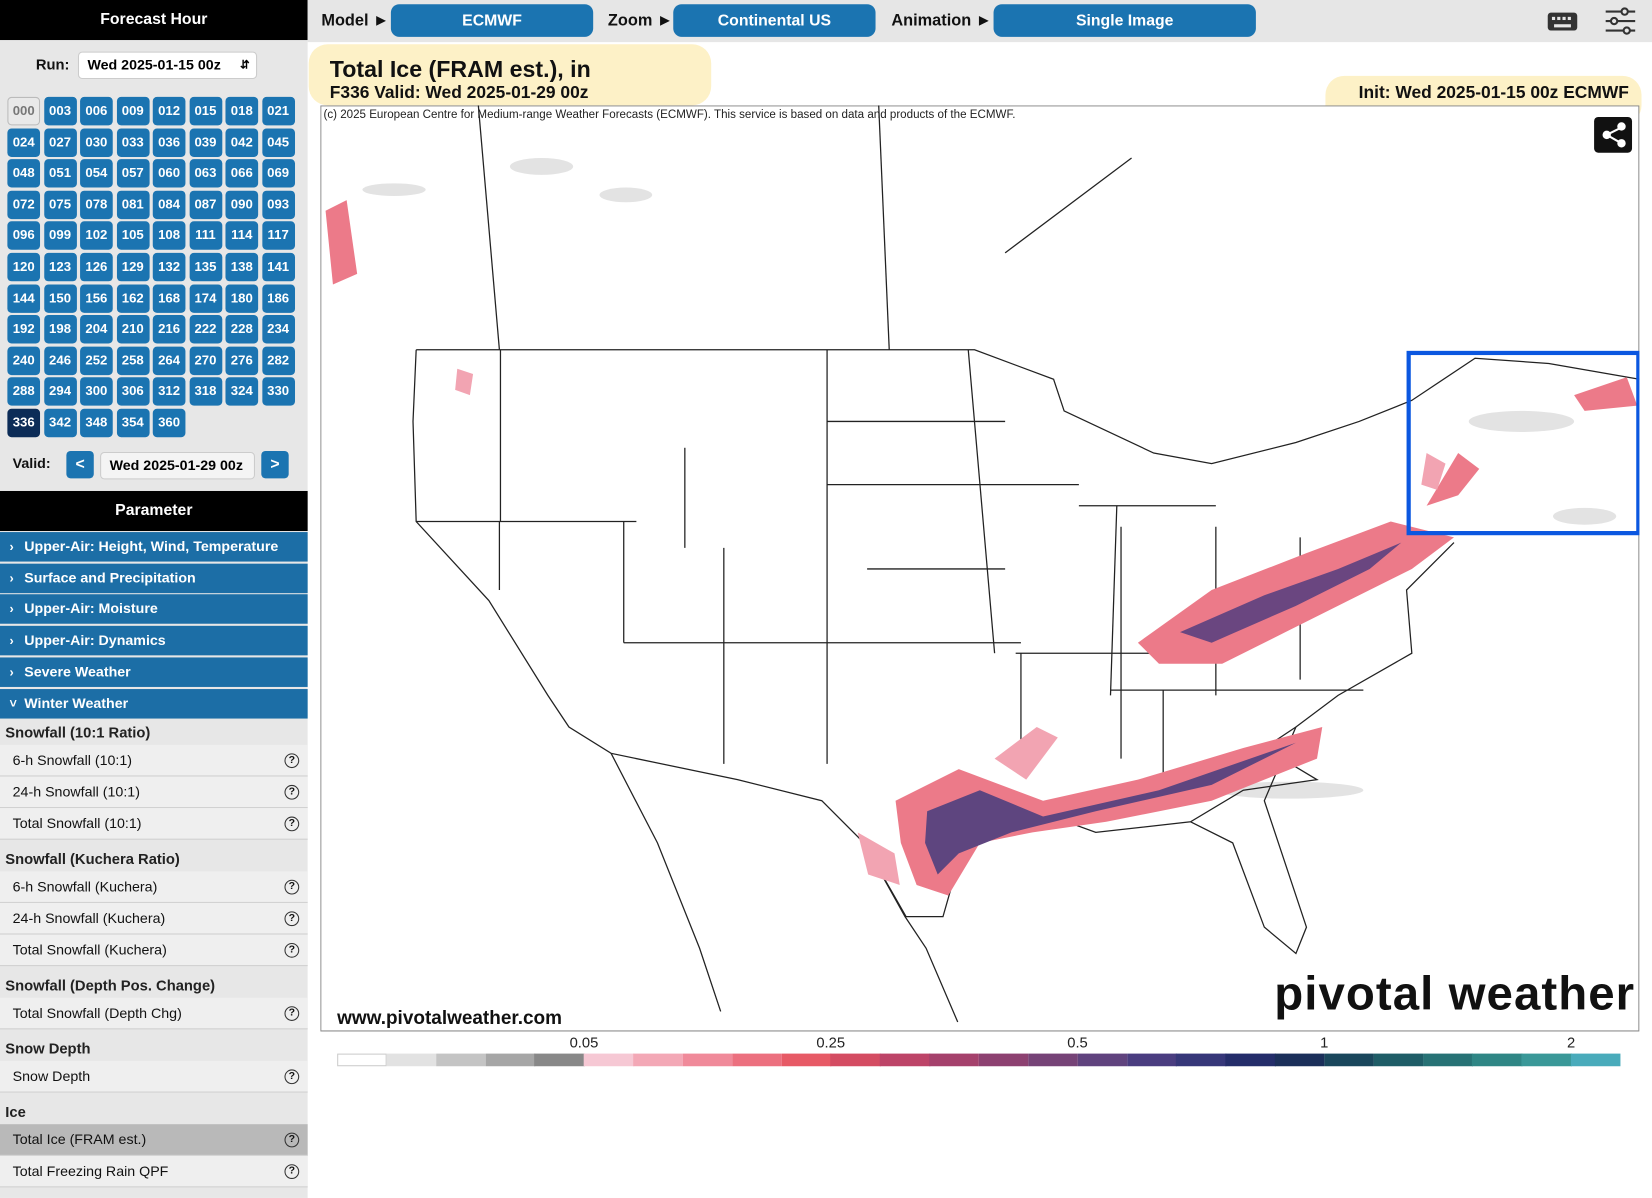 This screenshot has height=1198, width=1652. I want to click on category-button: ˅ Winter Weather, so click(154, 703).